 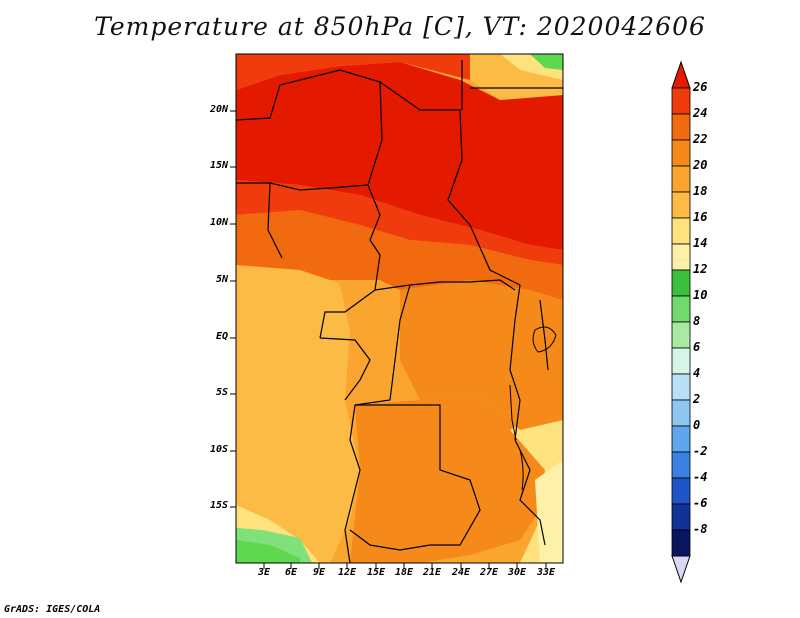 I want to click on colorbar-label: -2, so click(x=700, y=451).